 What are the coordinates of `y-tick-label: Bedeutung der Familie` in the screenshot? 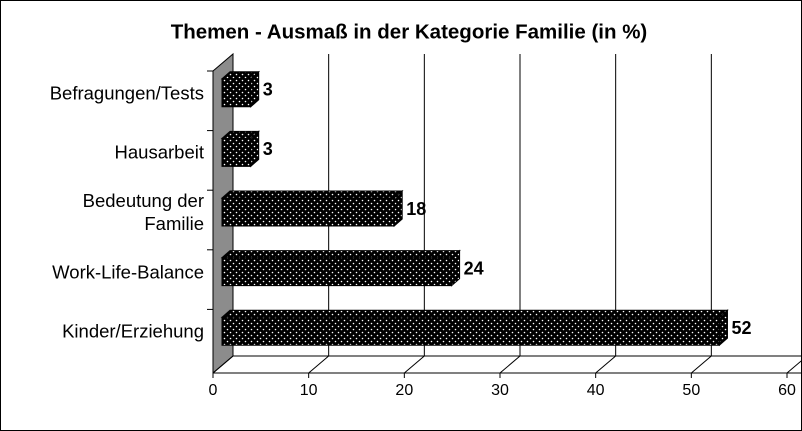 It's located at (143, 212).